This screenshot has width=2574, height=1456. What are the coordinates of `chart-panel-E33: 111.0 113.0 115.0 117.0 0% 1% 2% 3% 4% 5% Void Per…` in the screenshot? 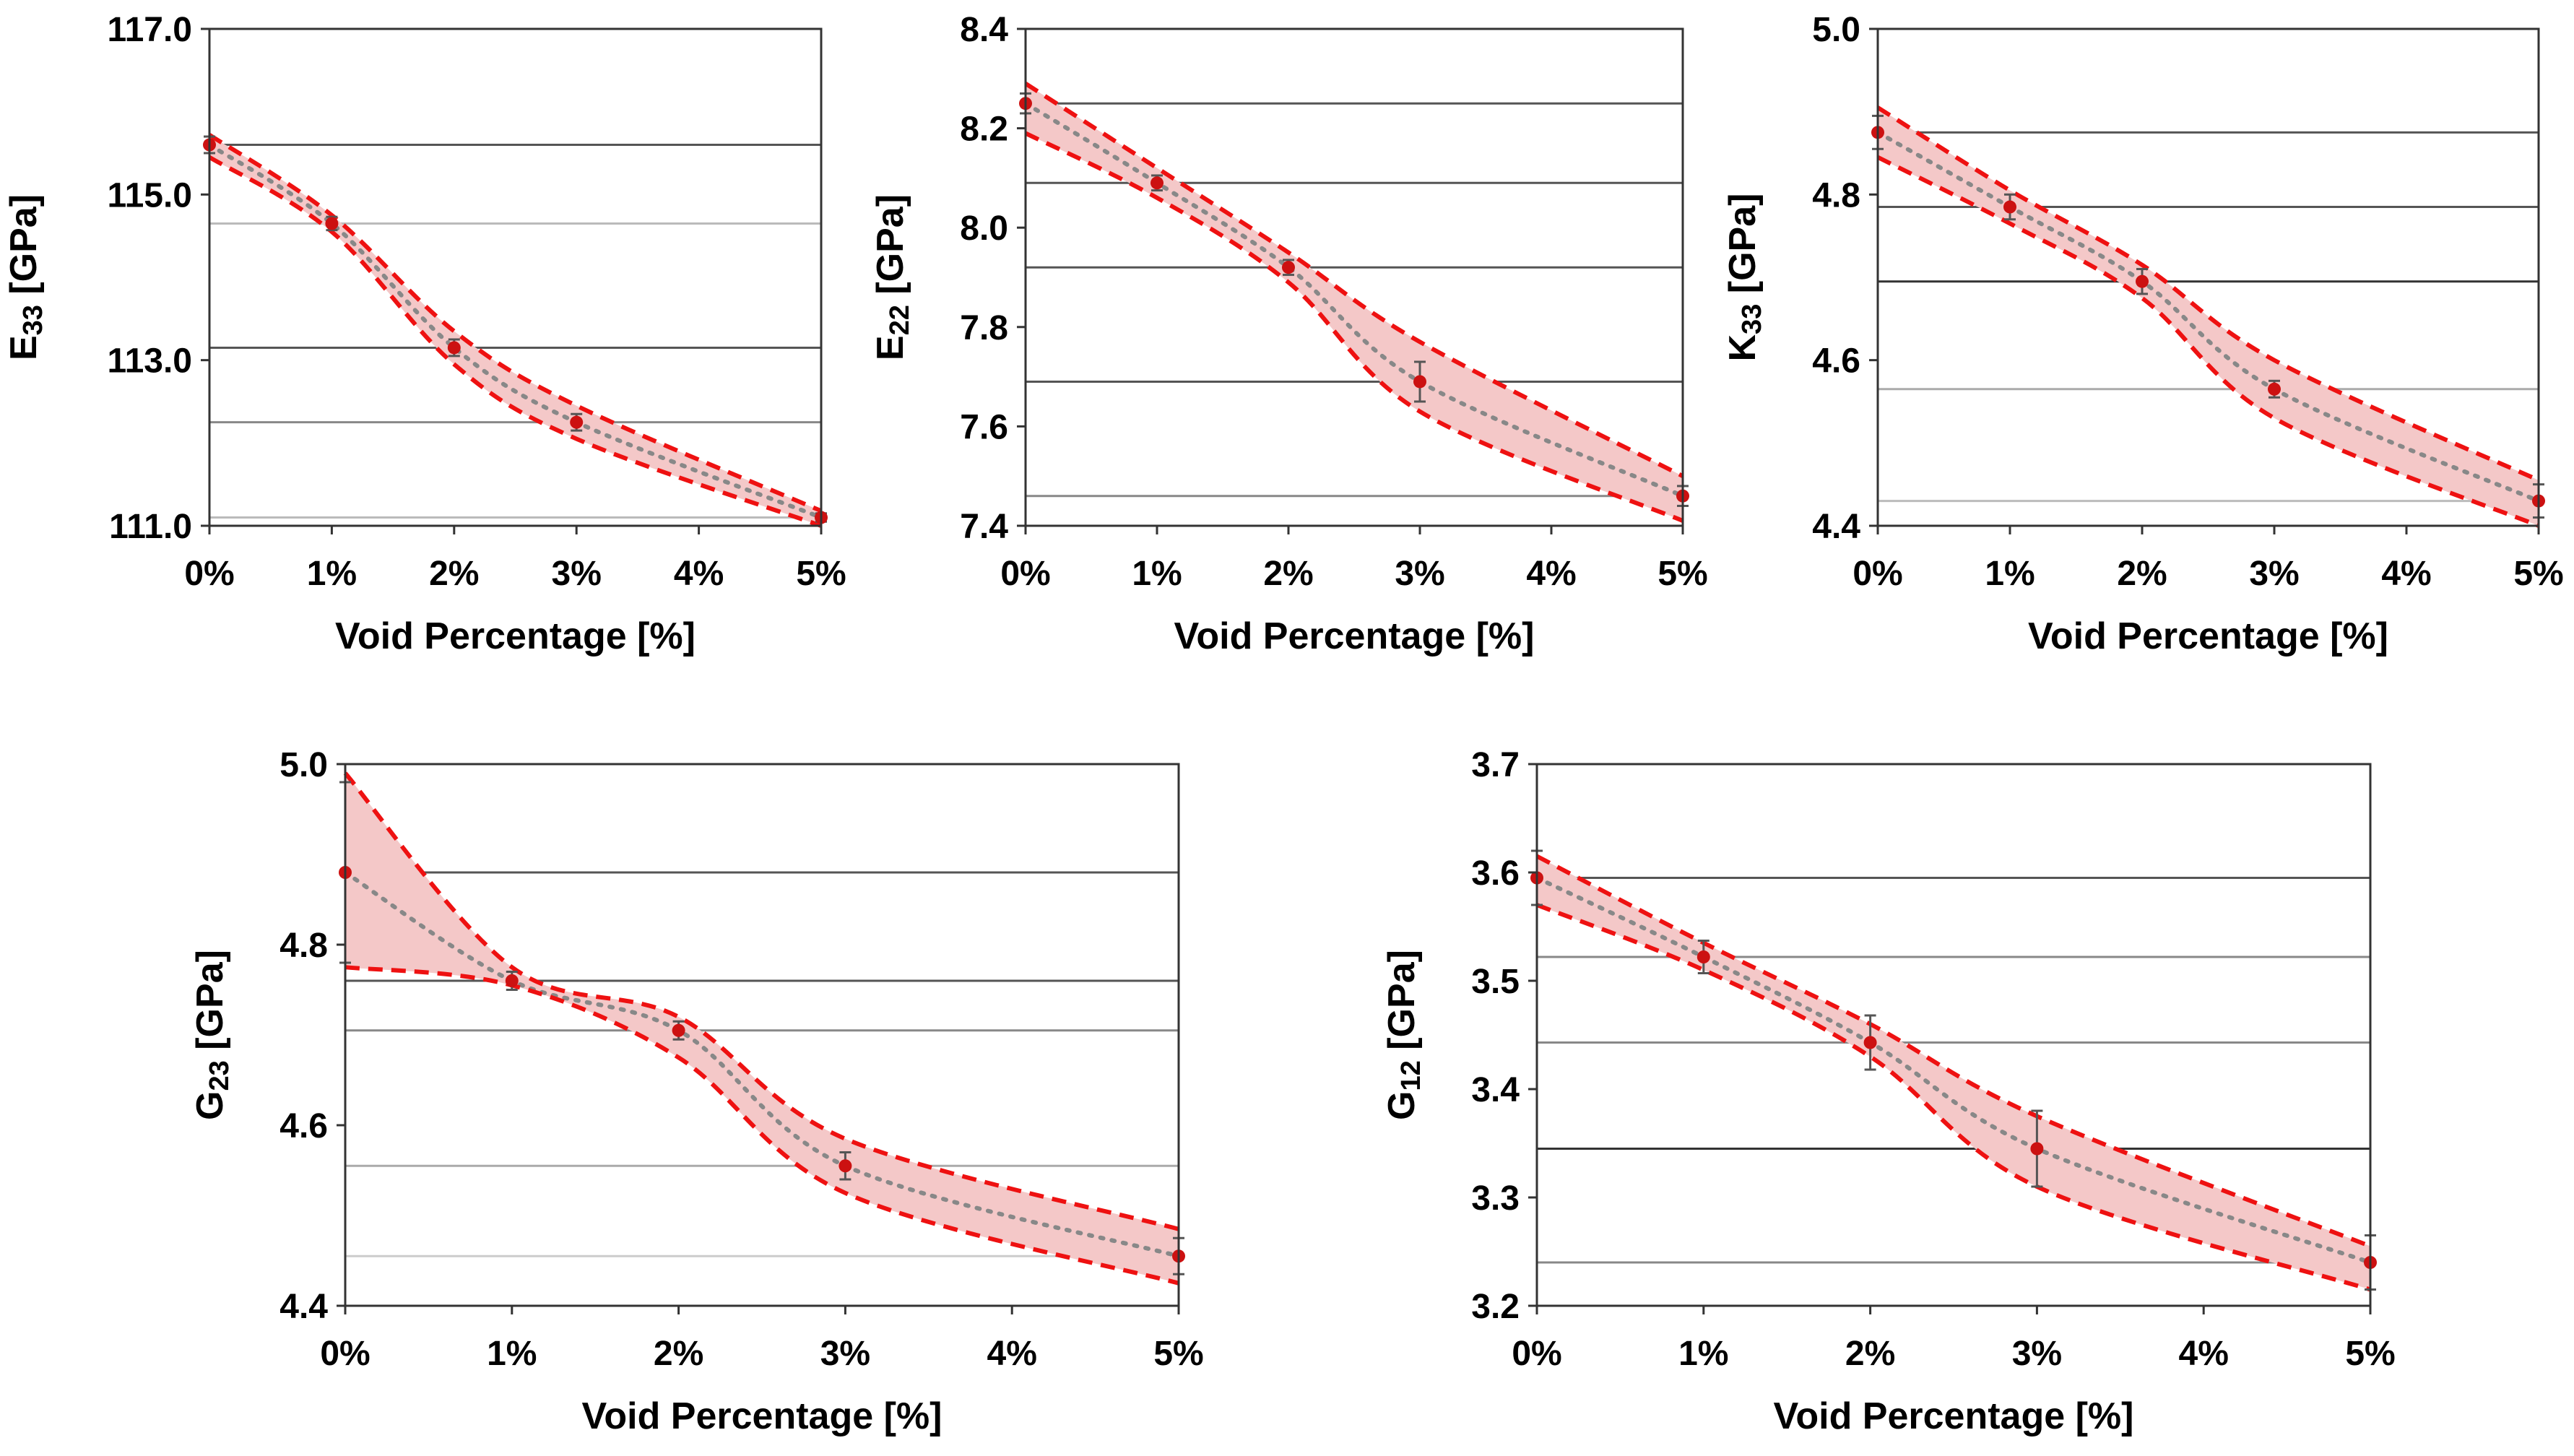 It's located at (424, 334).